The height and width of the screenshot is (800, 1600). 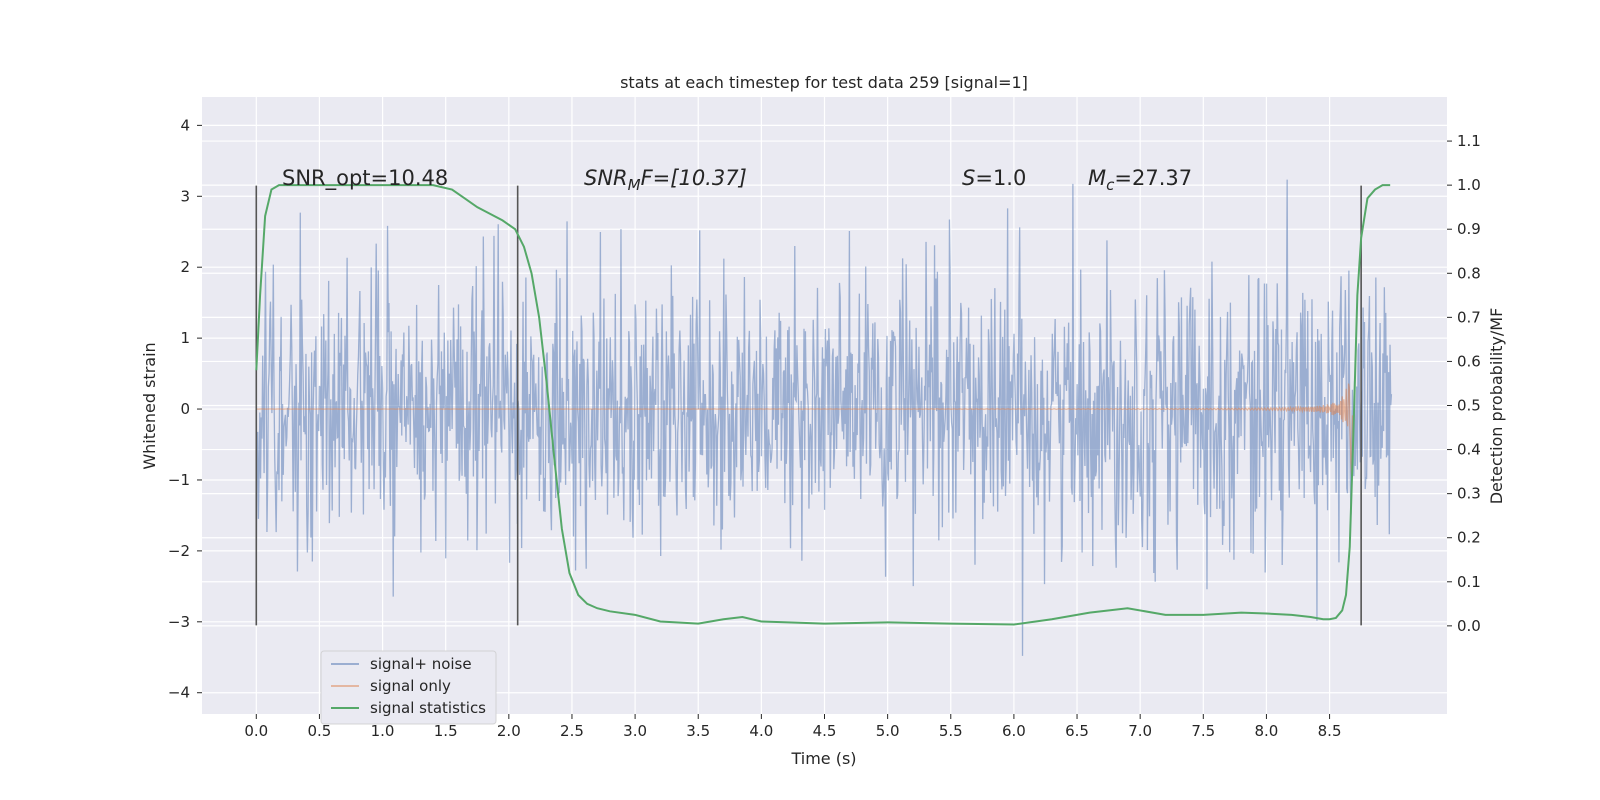 What do you see at coordinates (1469, 406) in the screenshot?
I see `y-right-tick-label: 0.5` at bounding box center [1469, 406].